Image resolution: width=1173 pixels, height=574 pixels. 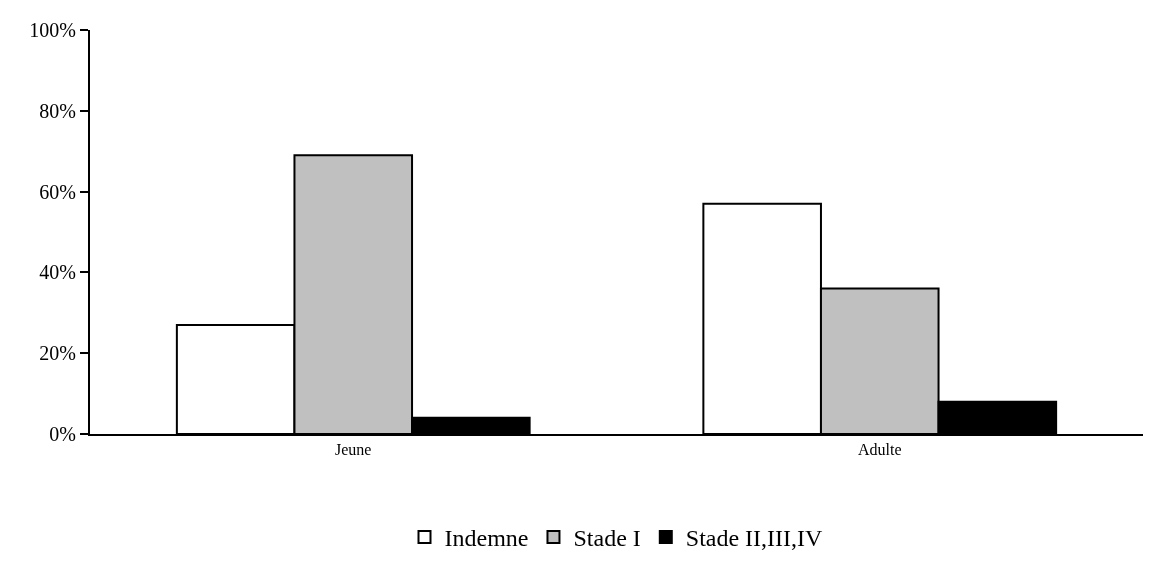 I want to click on legend-label: Stade II,III,IV, so click(x=754, y=538).